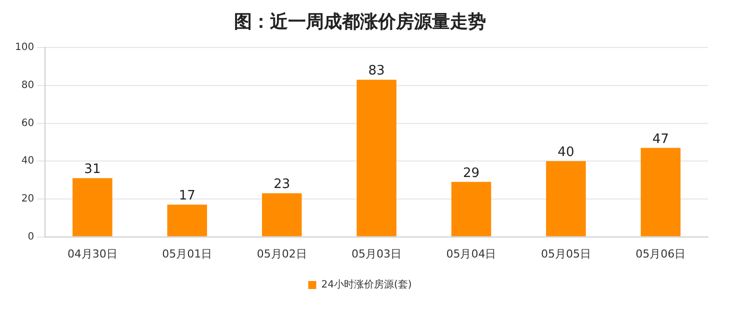 This screenshot has width=740, height=312. I want to click on x-tick-label: 05月01日, so click(187, 253).